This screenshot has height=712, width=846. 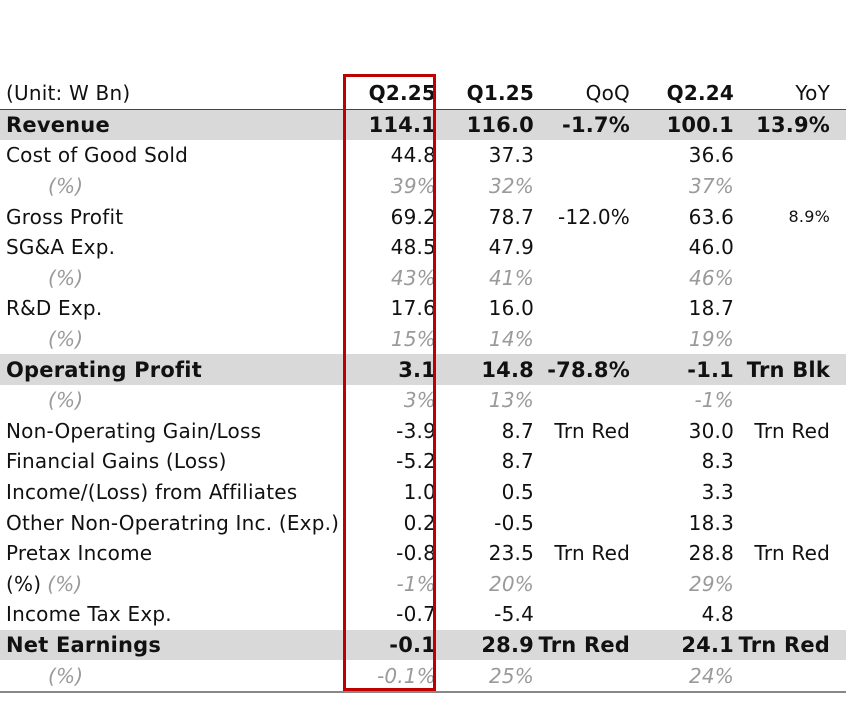 I want to click on col-header-yoy: YoY, so click(x=812, y=93).